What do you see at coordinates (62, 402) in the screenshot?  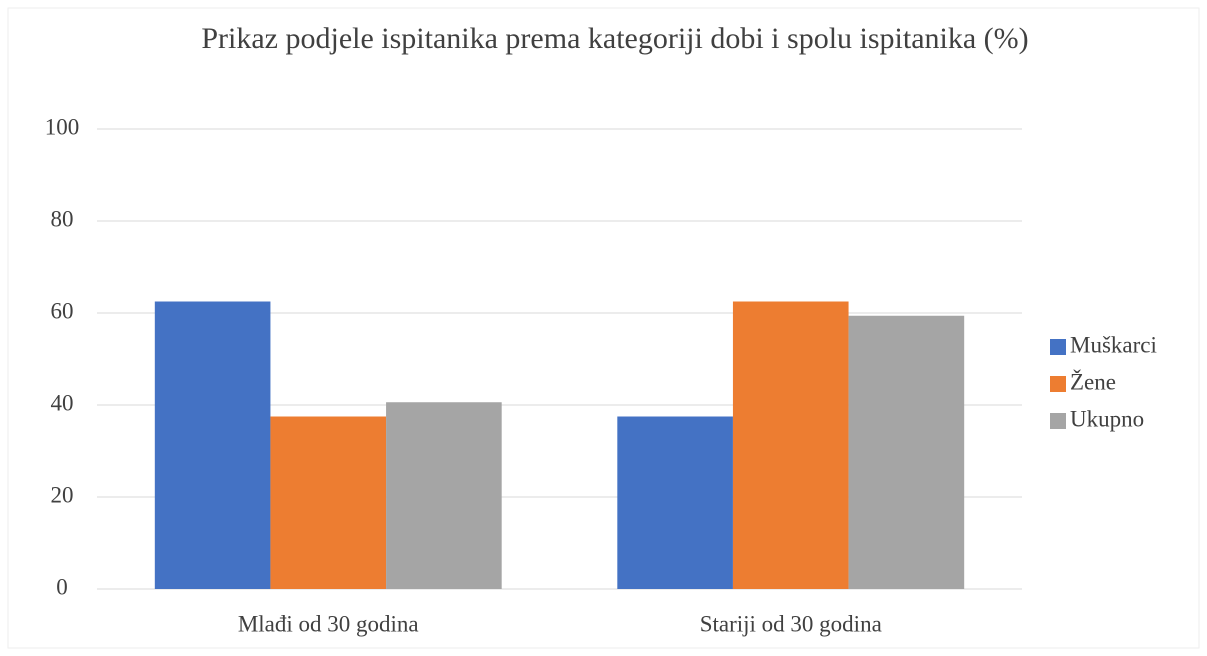 I see `y-tick-label: 40` at bounding box center [62, 402].